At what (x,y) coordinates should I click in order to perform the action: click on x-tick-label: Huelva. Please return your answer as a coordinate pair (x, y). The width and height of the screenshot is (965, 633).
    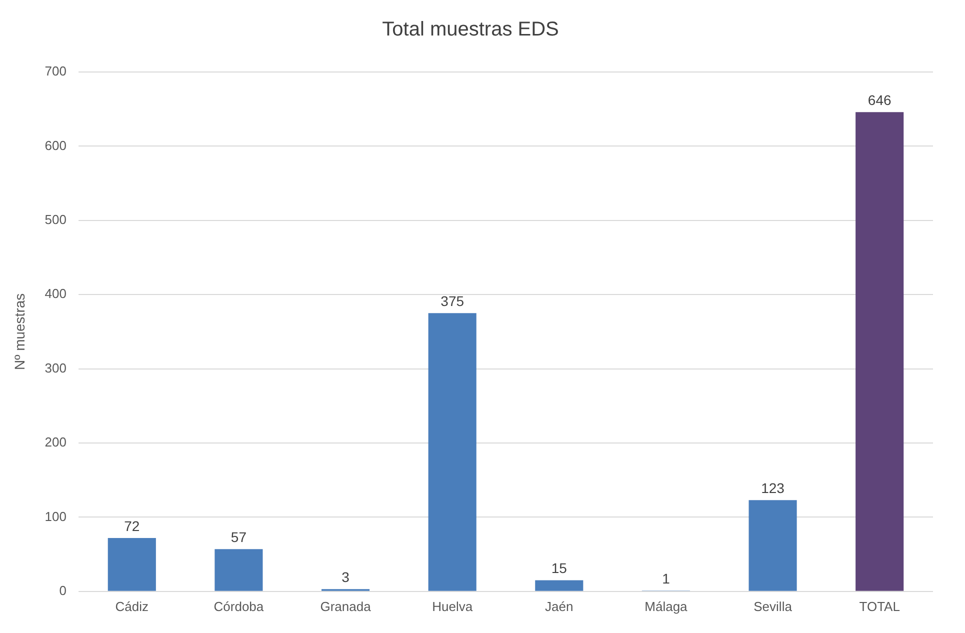
    Looking at the image, I should click on (453, 606).